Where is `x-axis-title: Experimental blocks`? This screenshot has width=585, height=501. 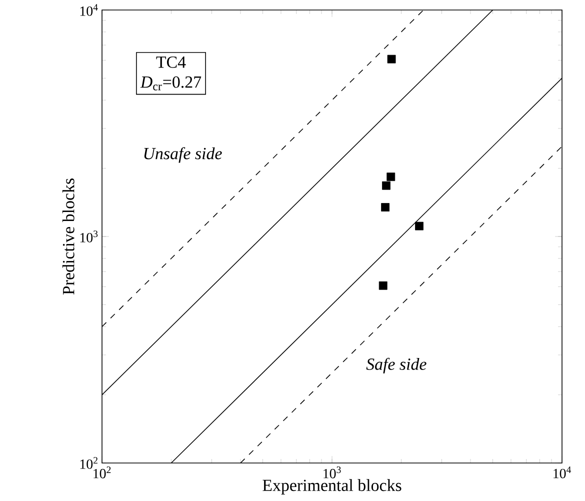
x-axis-title: Experimental blocks is located at coordinates (332, 487).